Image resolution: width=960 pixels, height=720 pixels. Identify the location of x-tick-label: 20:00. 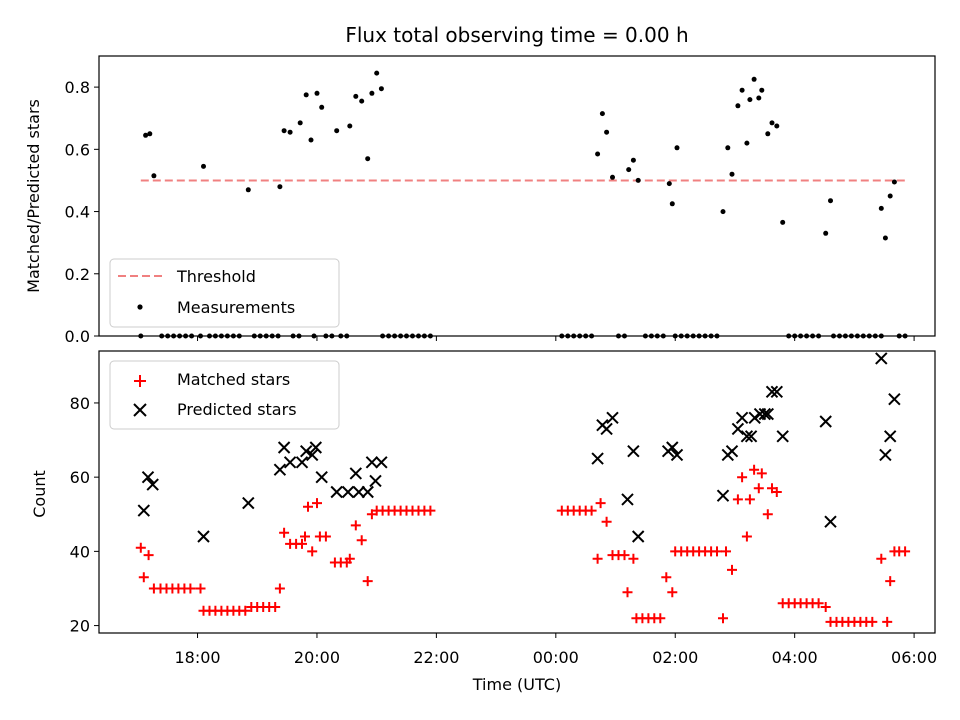
(317, 657).